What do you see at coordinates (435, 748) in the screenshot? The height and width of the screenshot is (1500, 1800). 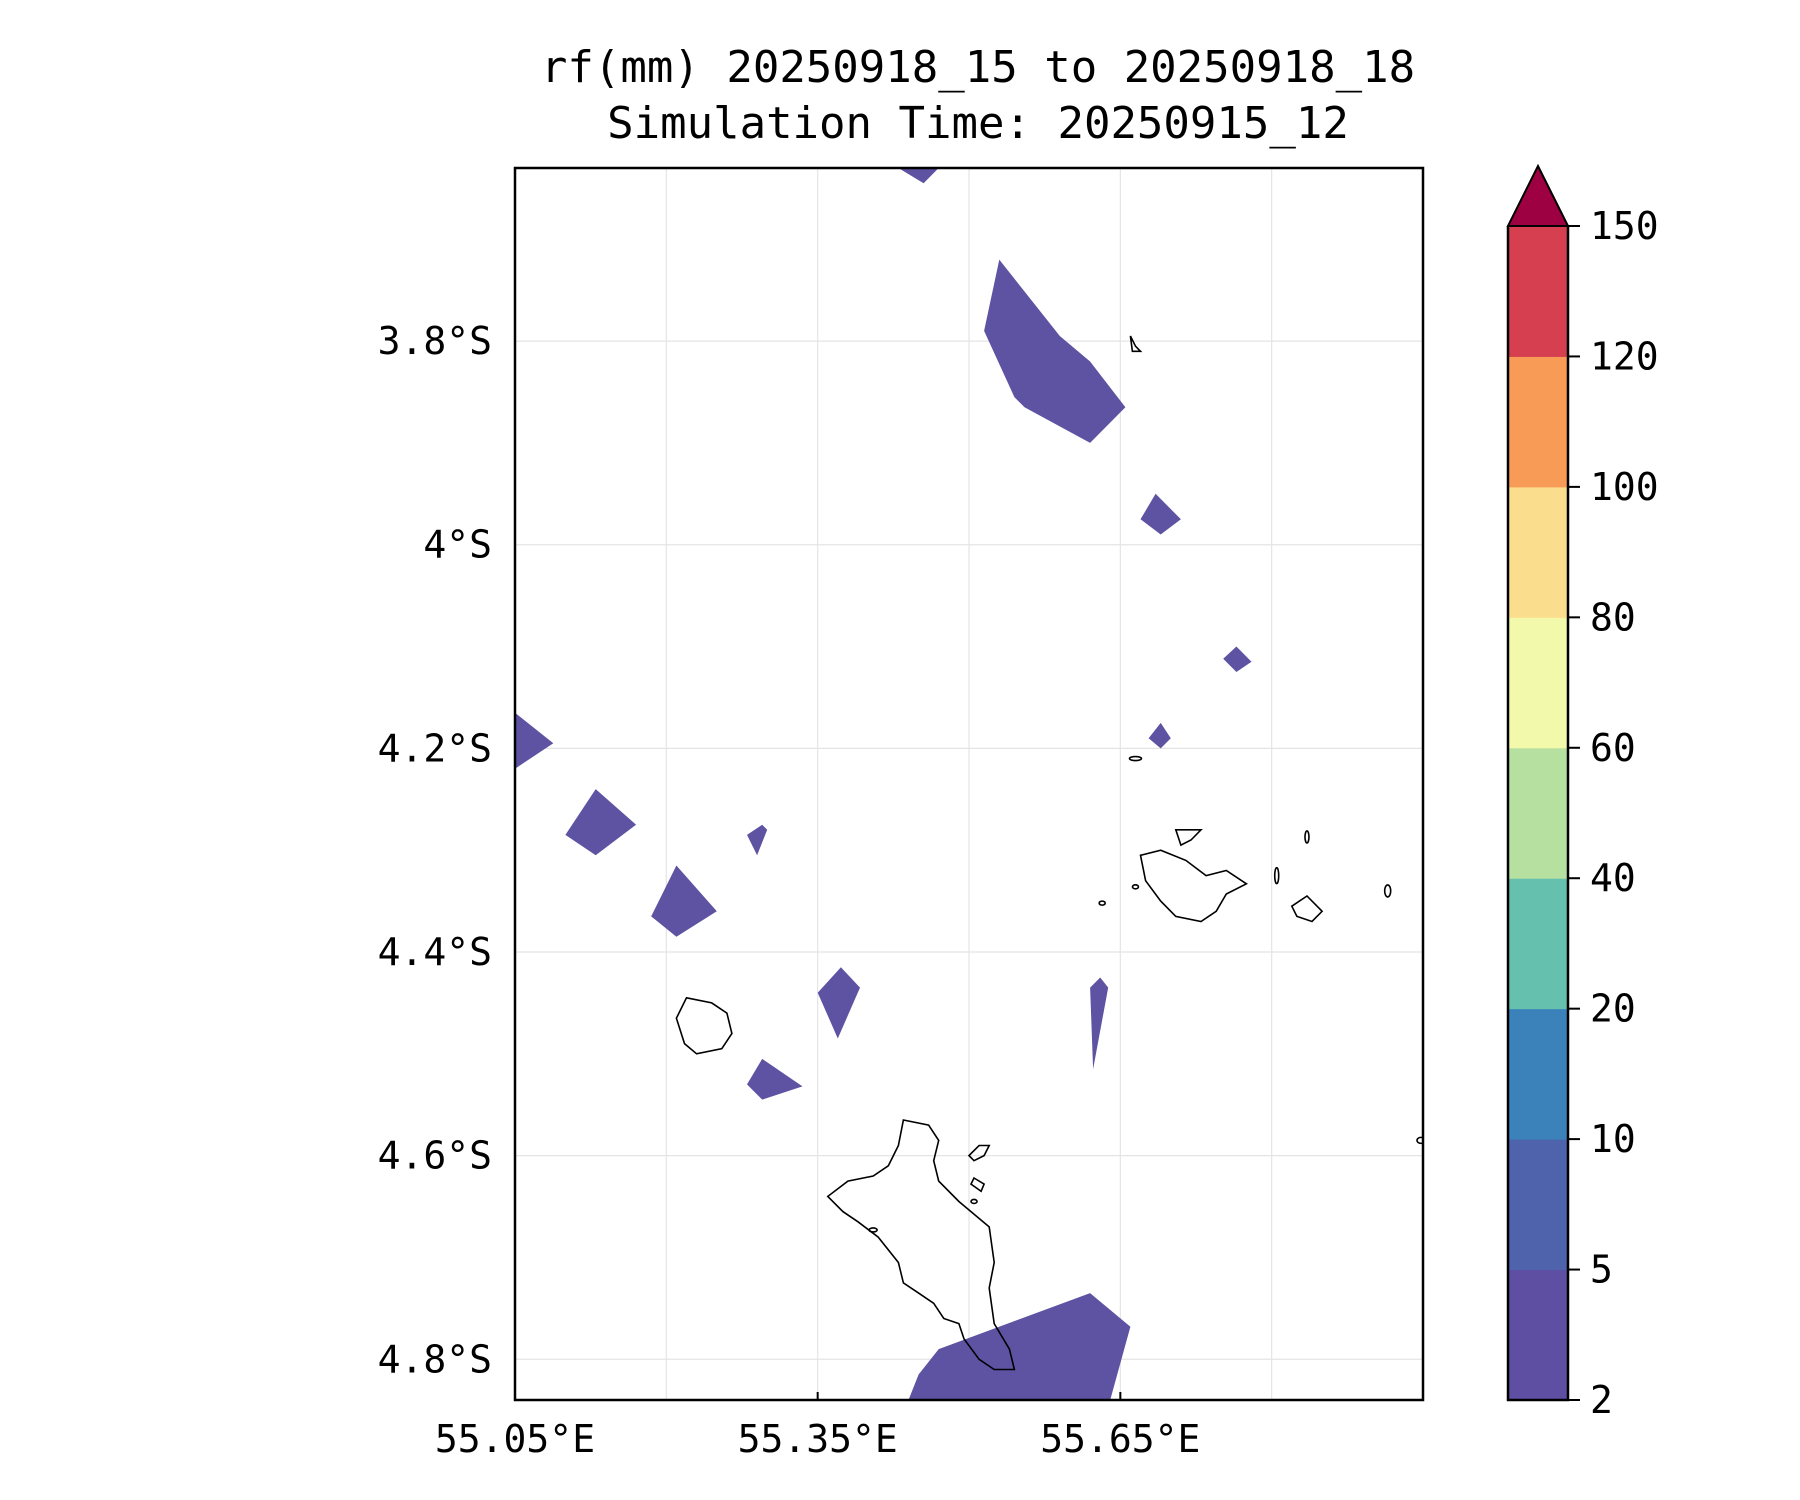 I see `y-tick-label: 4.2°S` at bounding box center [435, 748].